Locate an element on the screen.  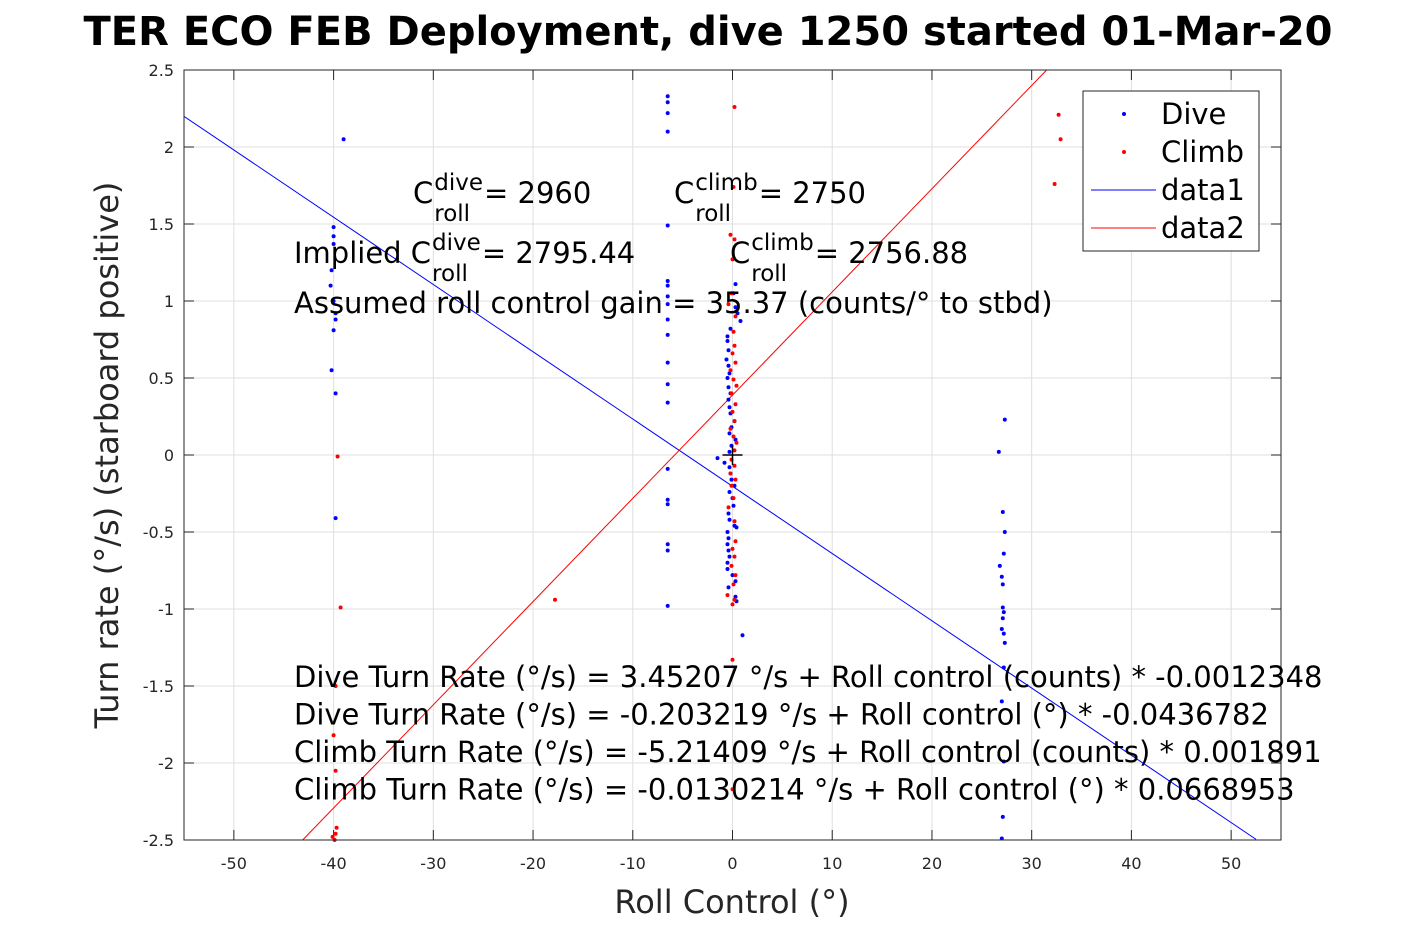
x-tick-label: -40 is located at coordinates (334, 863).